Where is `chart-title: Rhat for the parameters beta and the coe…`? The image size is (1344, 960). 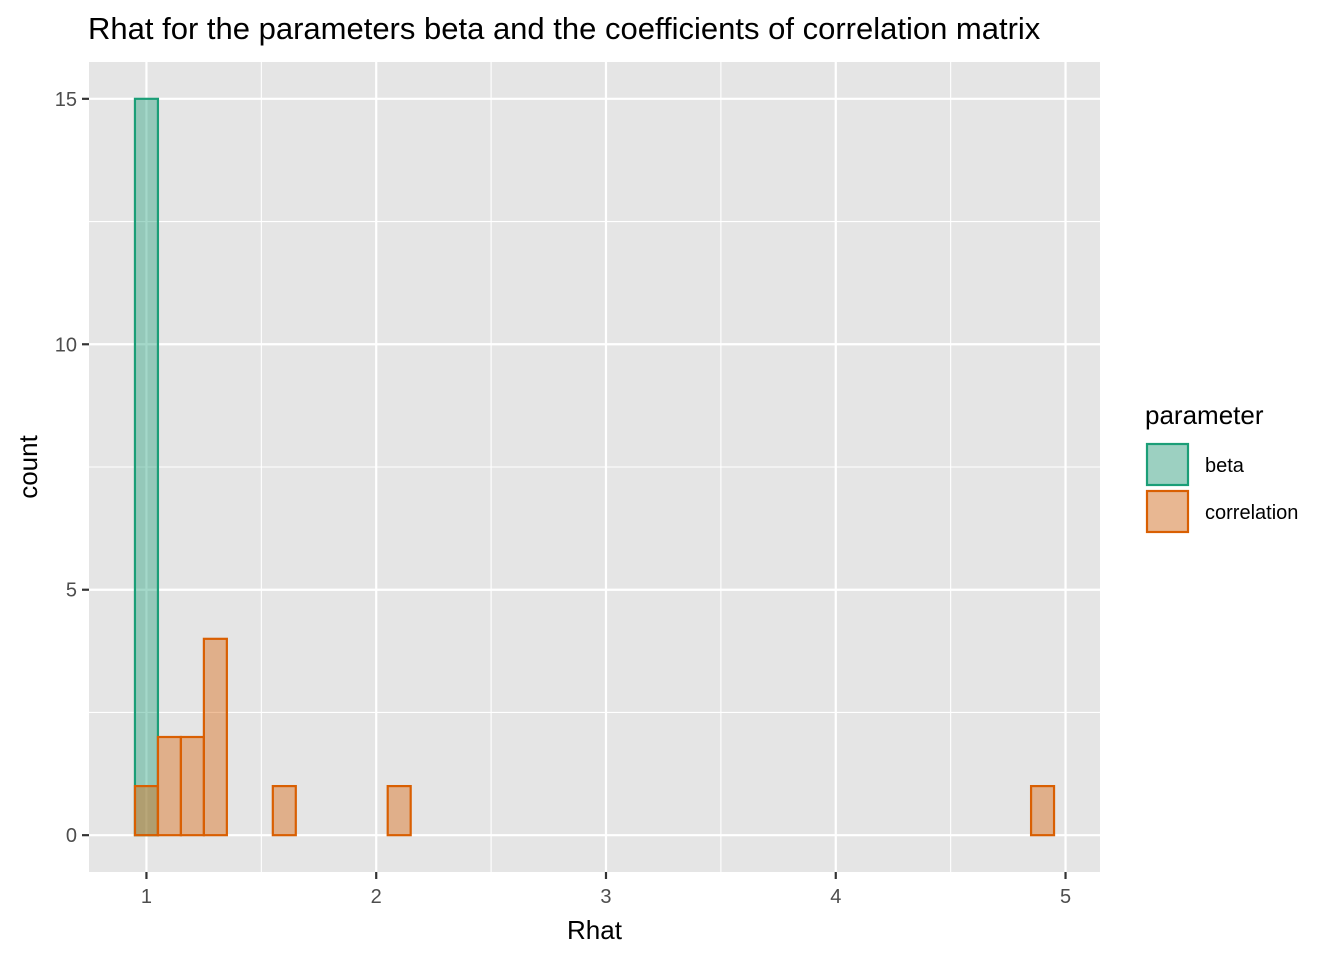 chart-title: Rhat for the parameters beta and the coe… is located at coordinates (564, 28).